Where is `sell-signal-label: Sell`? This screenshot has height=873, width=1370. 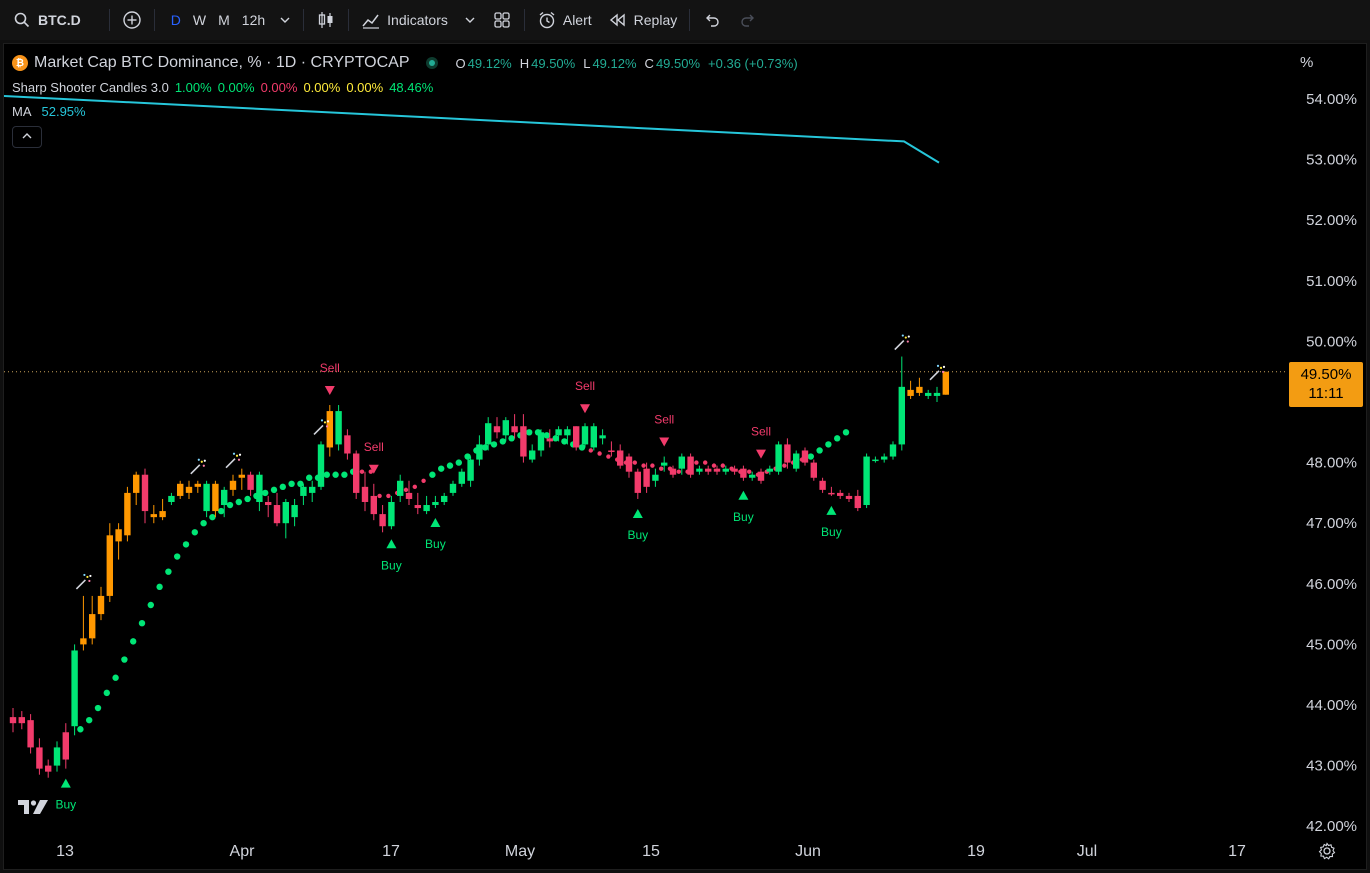 sell-signal-label: Sell is located at coordinates (330, 368).